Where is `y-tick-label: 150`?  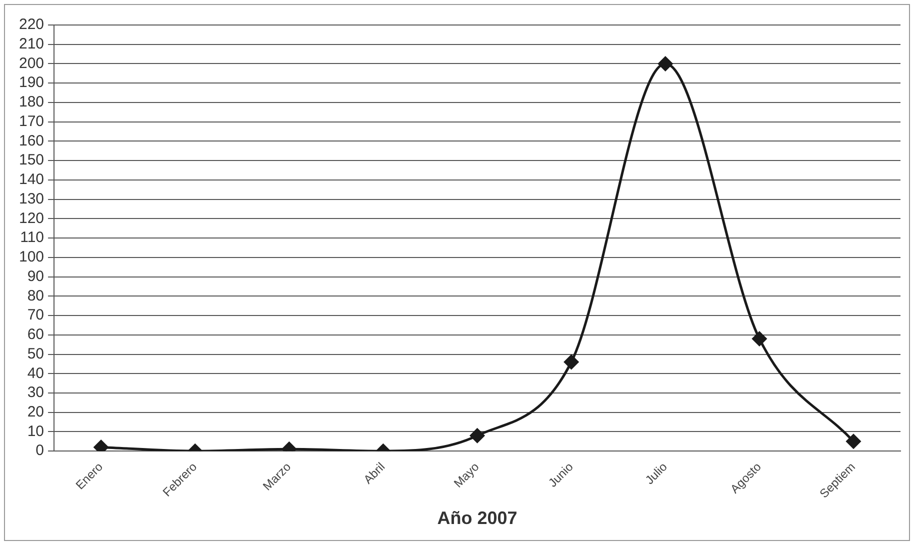
y-tick-label: 150 is located at coordinates (31, 160).